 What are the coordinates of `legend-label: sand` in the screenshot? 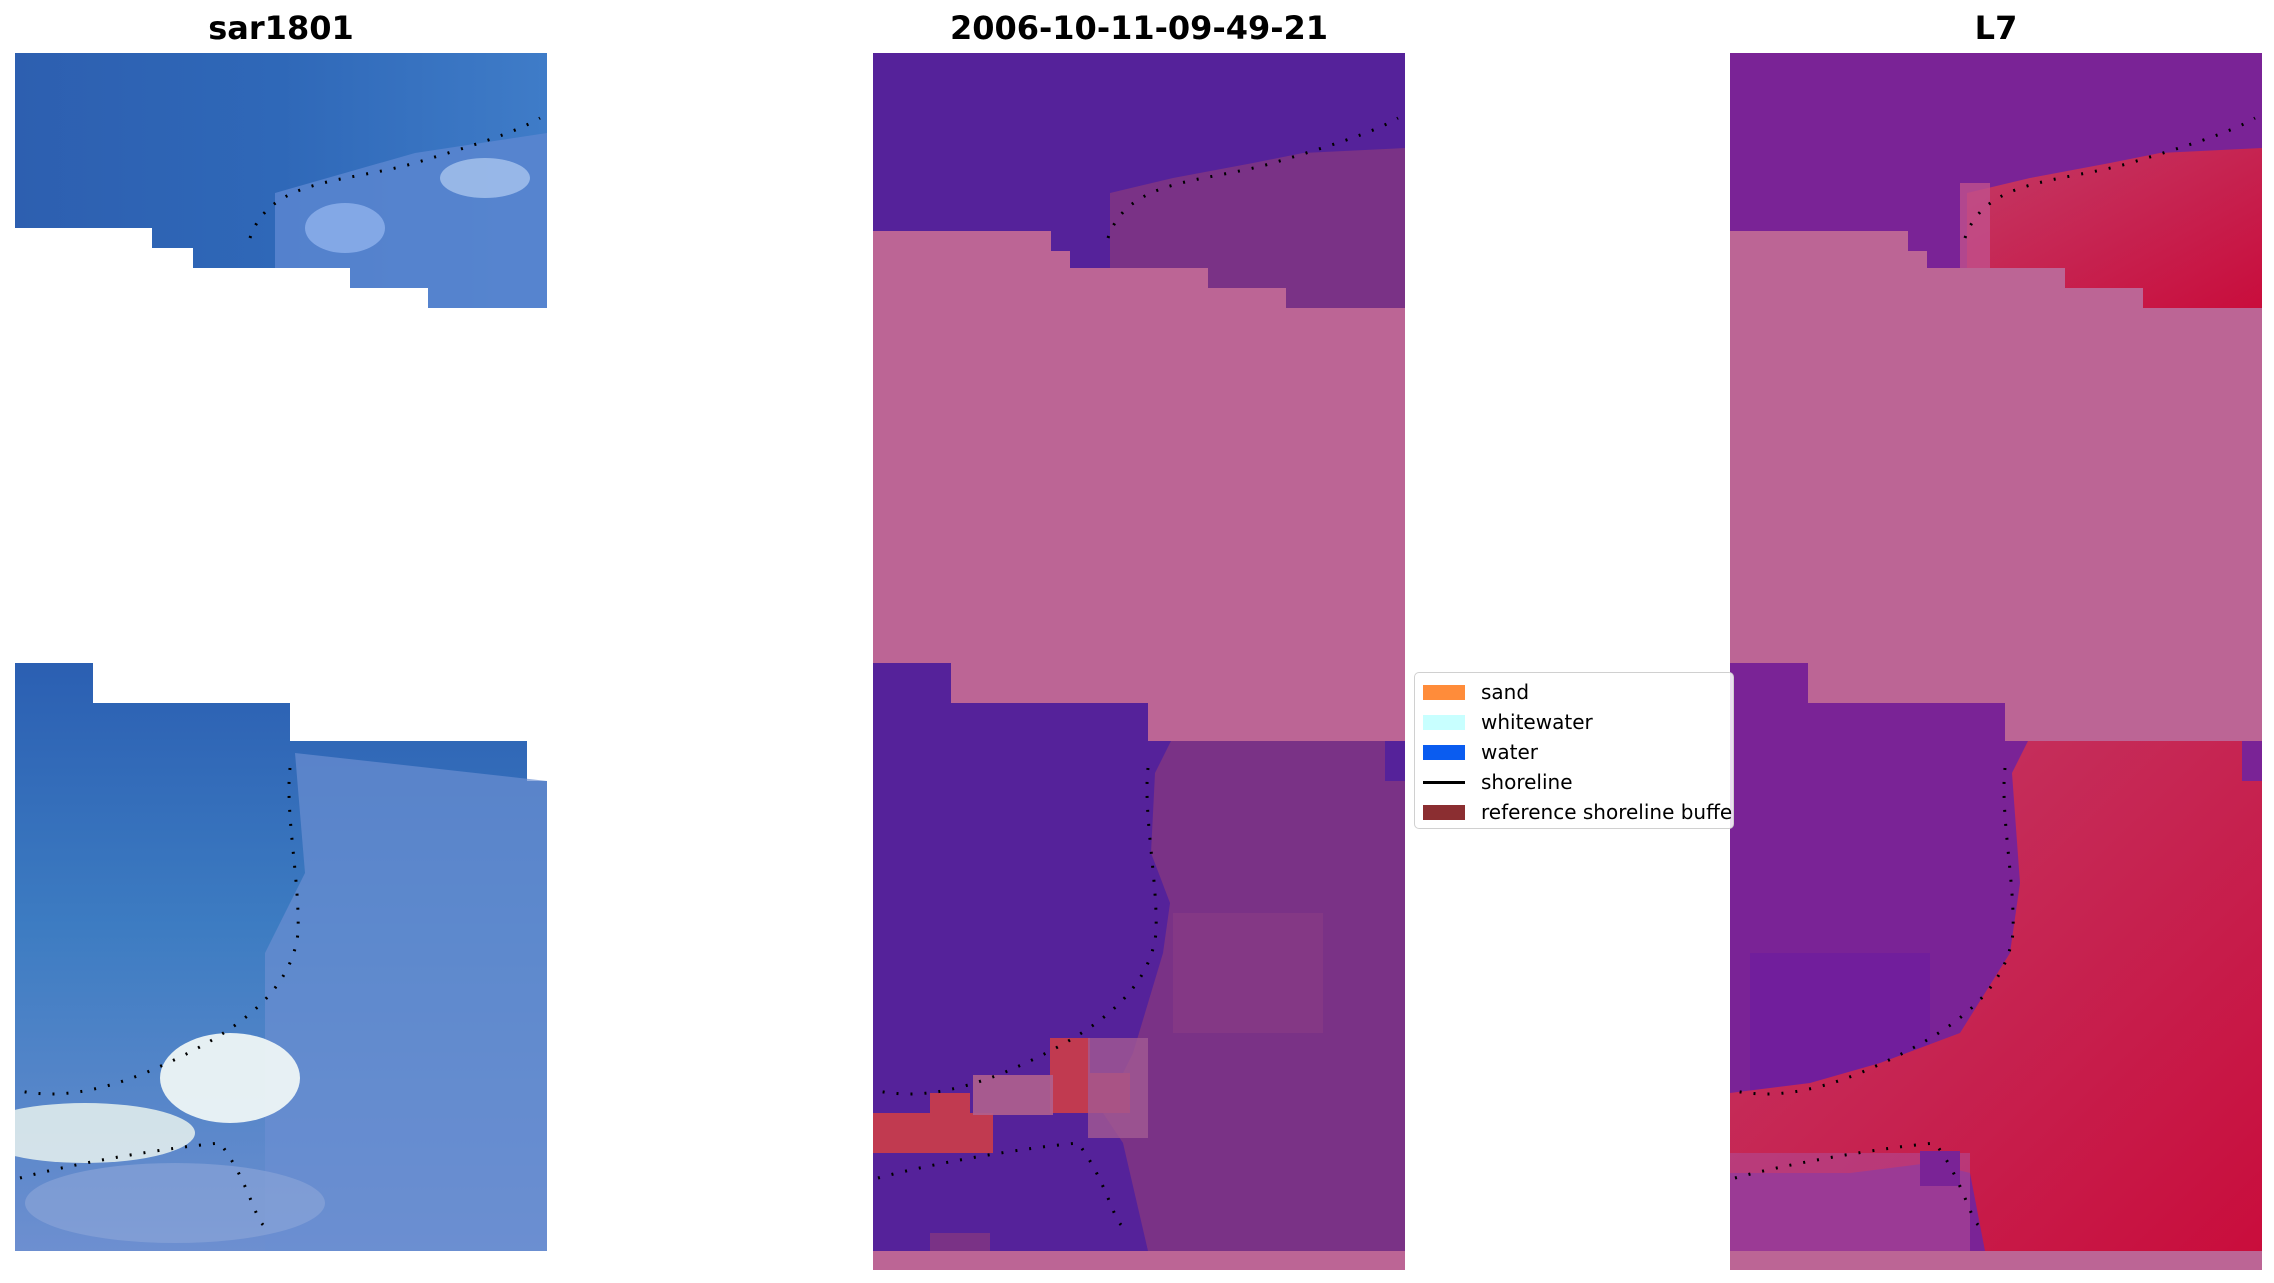 It's located at (1505, 692).